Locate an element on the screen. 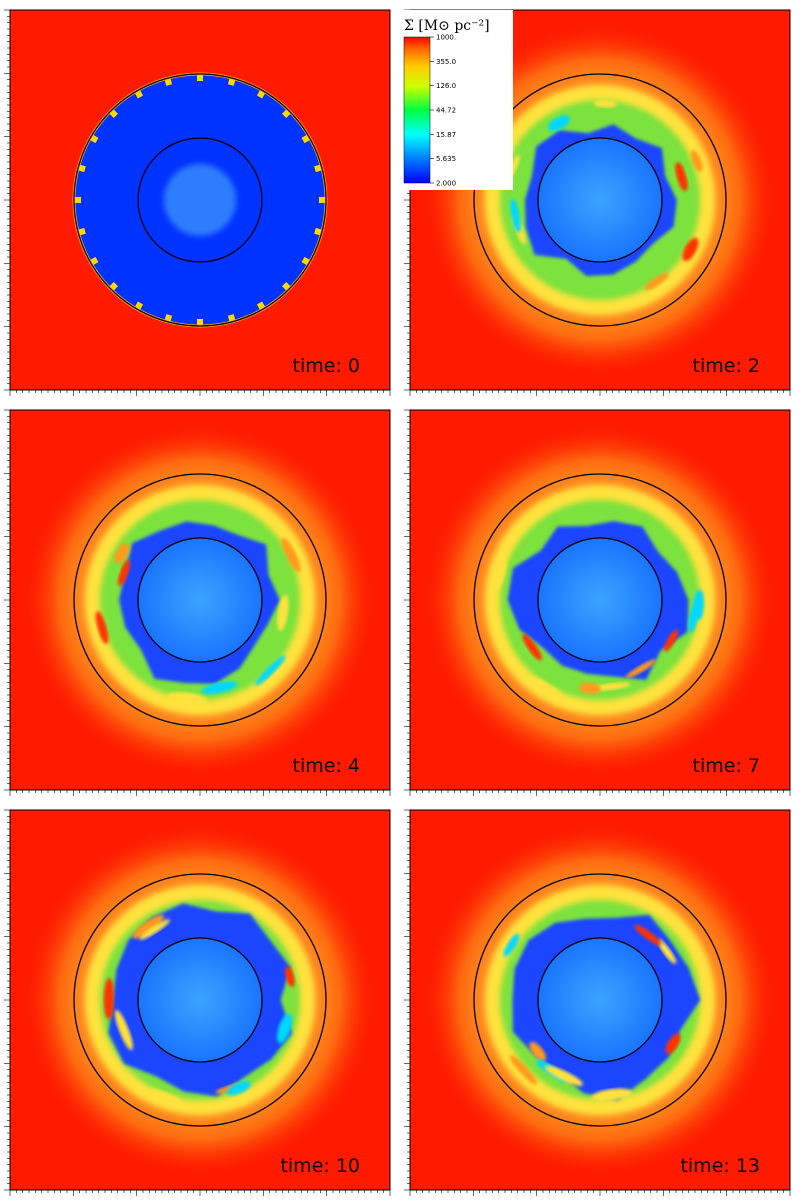 The height and width of the screenshot is (1202, 801). time-label: time: 2 is located at coordinates (726, 366).